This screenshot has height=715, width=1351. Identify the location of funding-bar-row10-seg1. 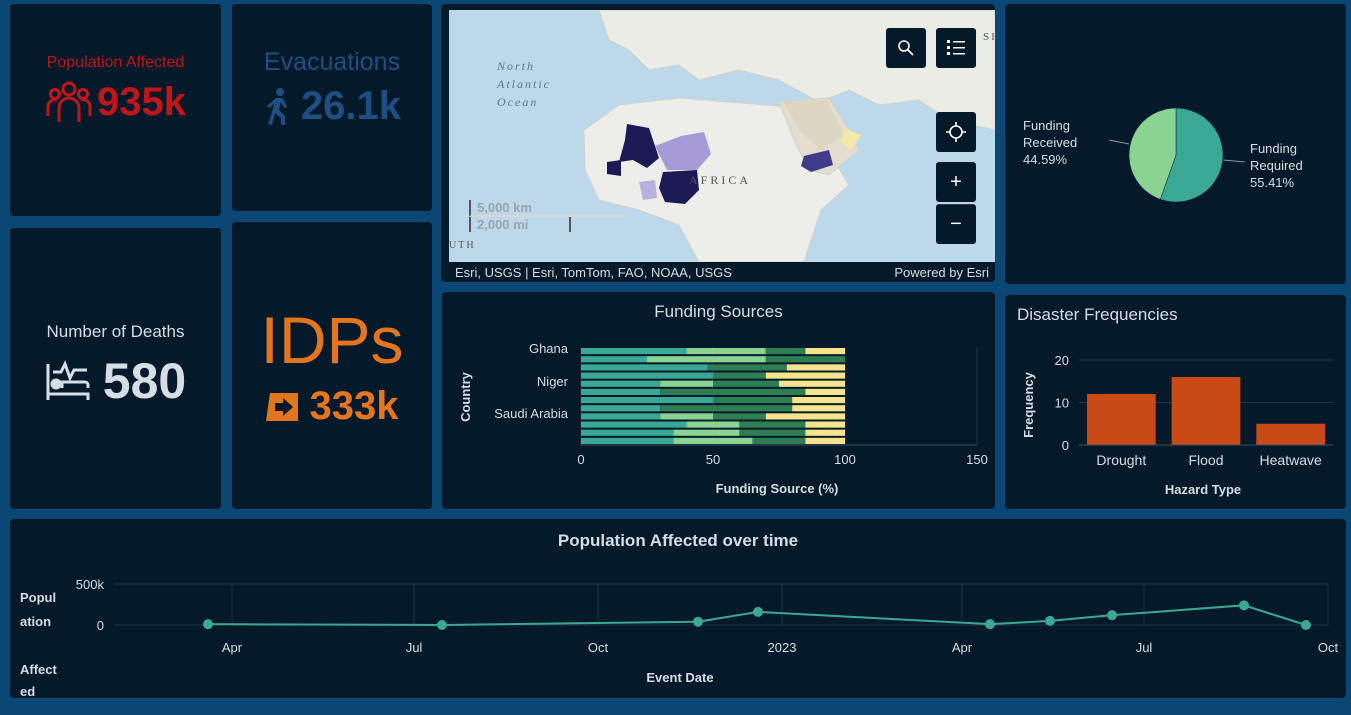
(706, 432).